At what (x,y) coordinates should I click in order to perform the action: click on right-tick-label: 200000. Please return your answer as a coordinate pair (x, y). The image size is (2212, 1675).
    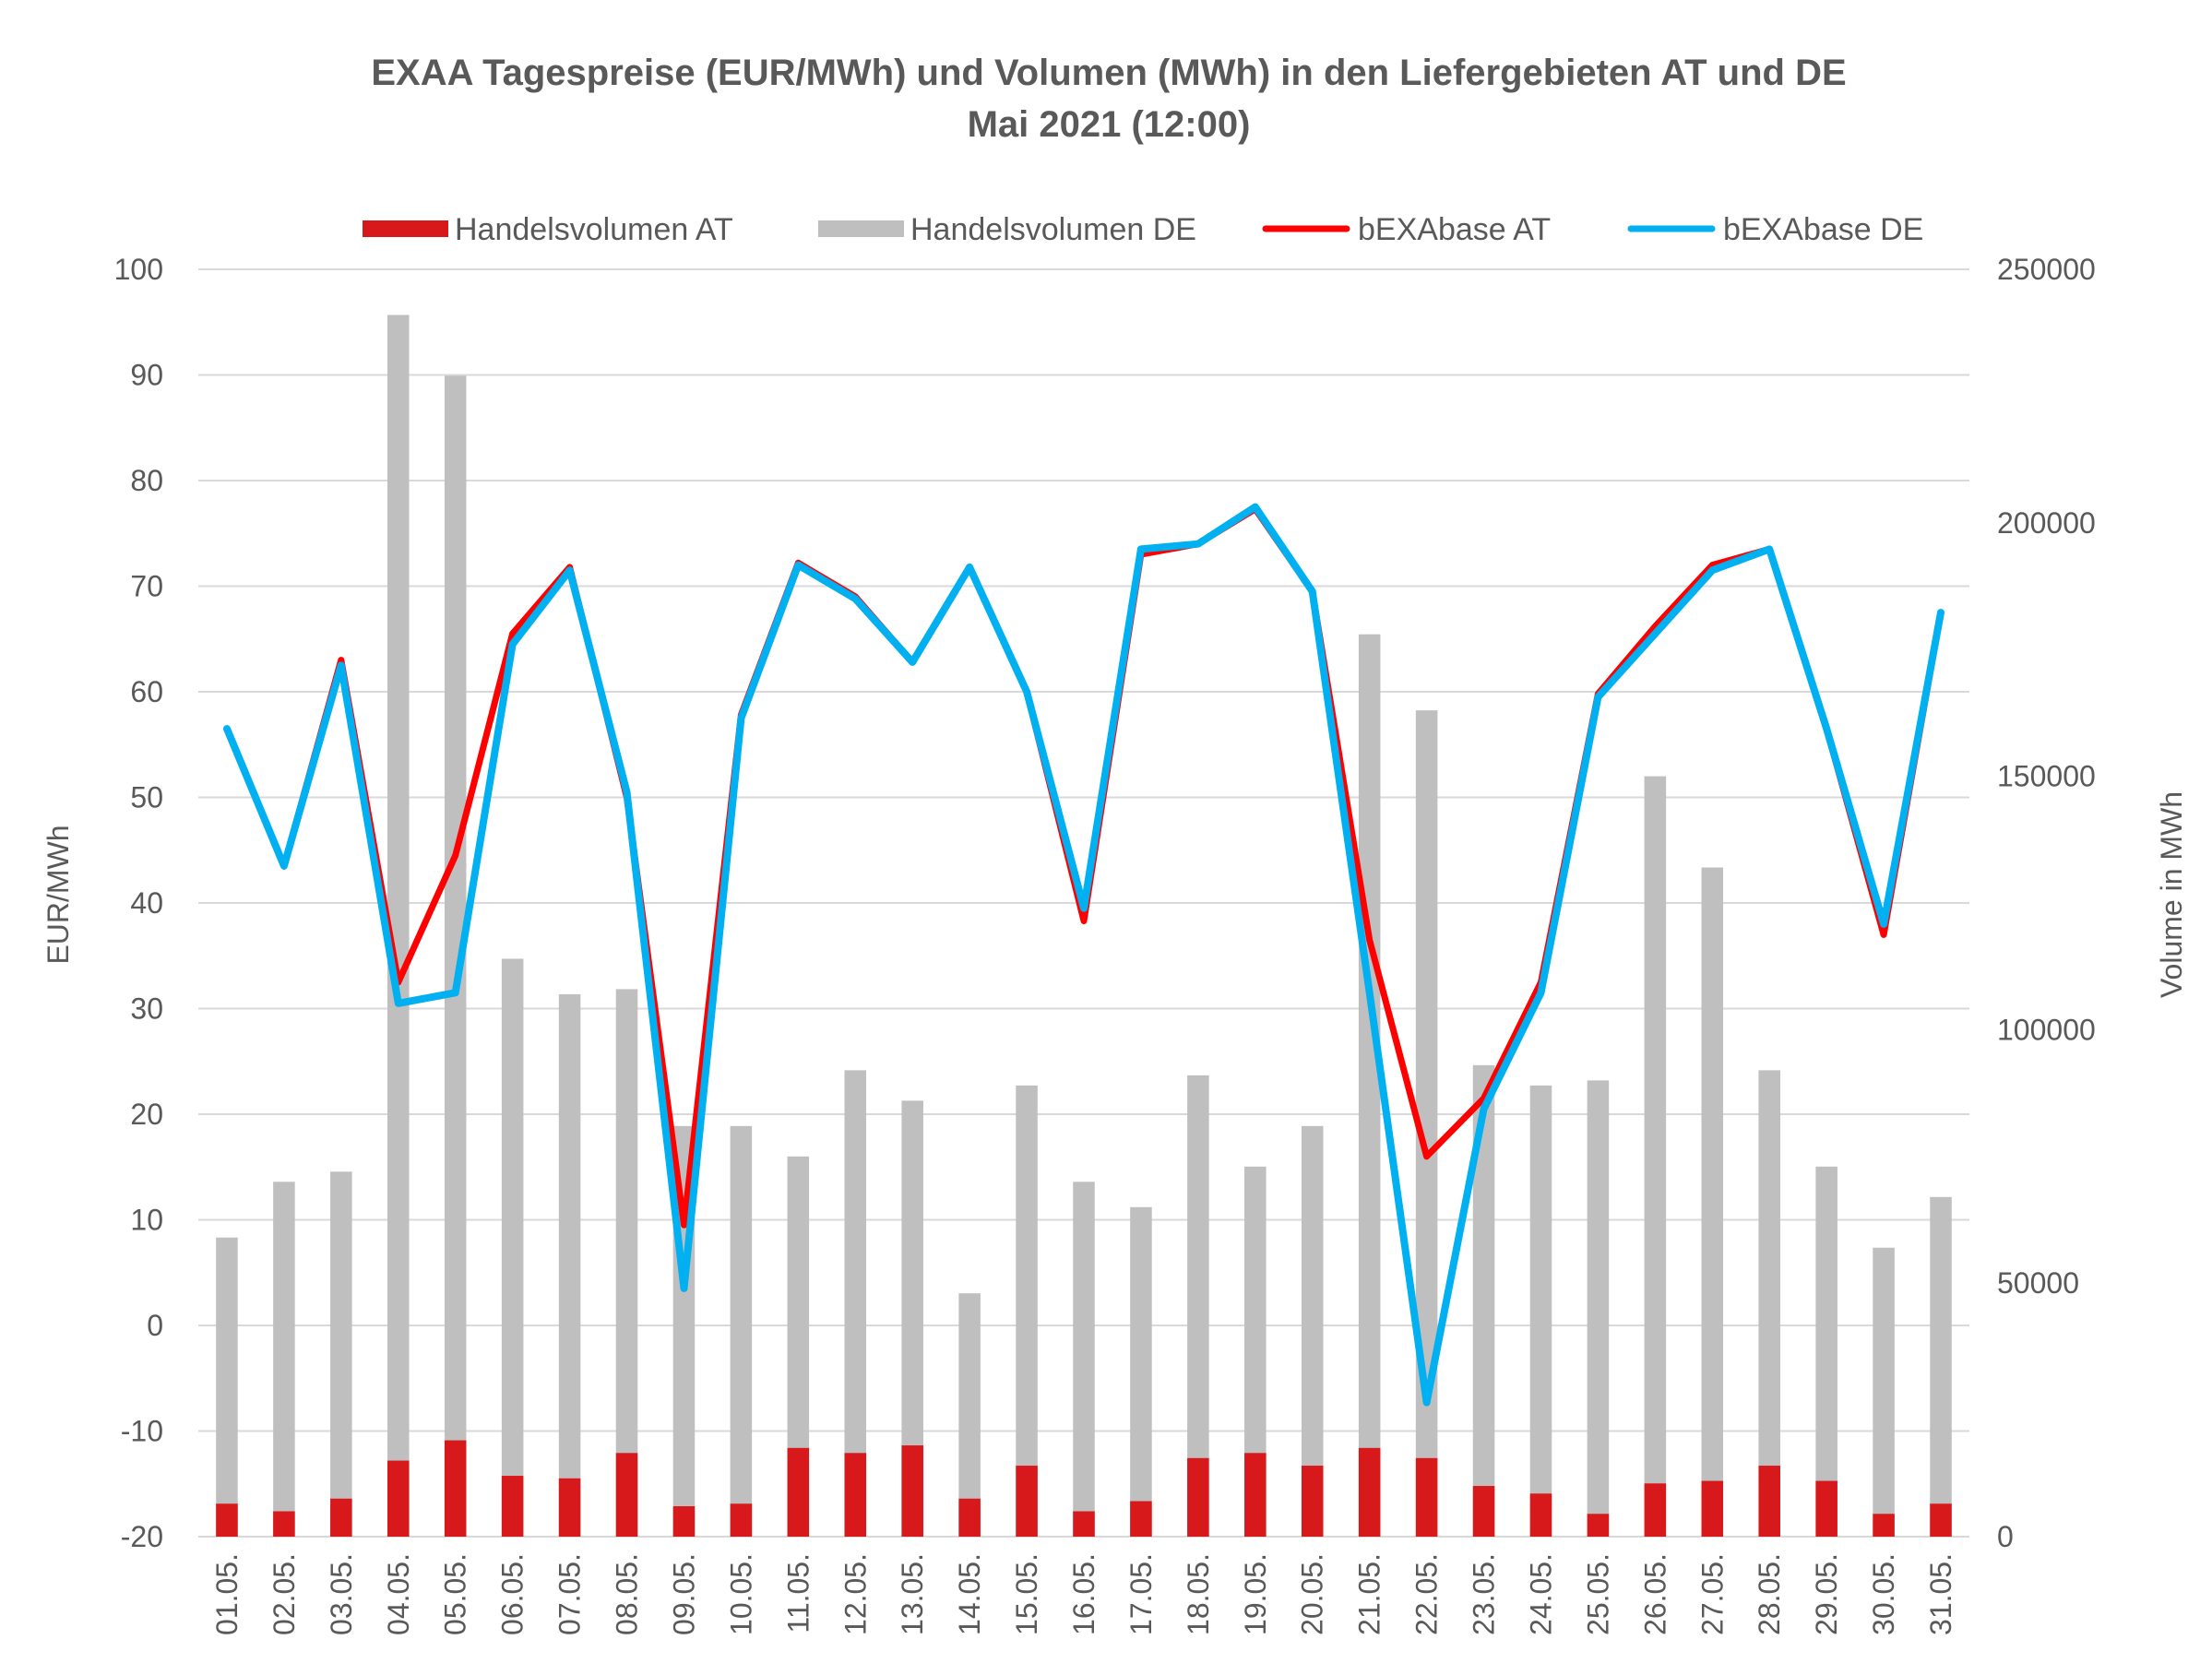
    Looking at the image, I should click on (2046, 523).